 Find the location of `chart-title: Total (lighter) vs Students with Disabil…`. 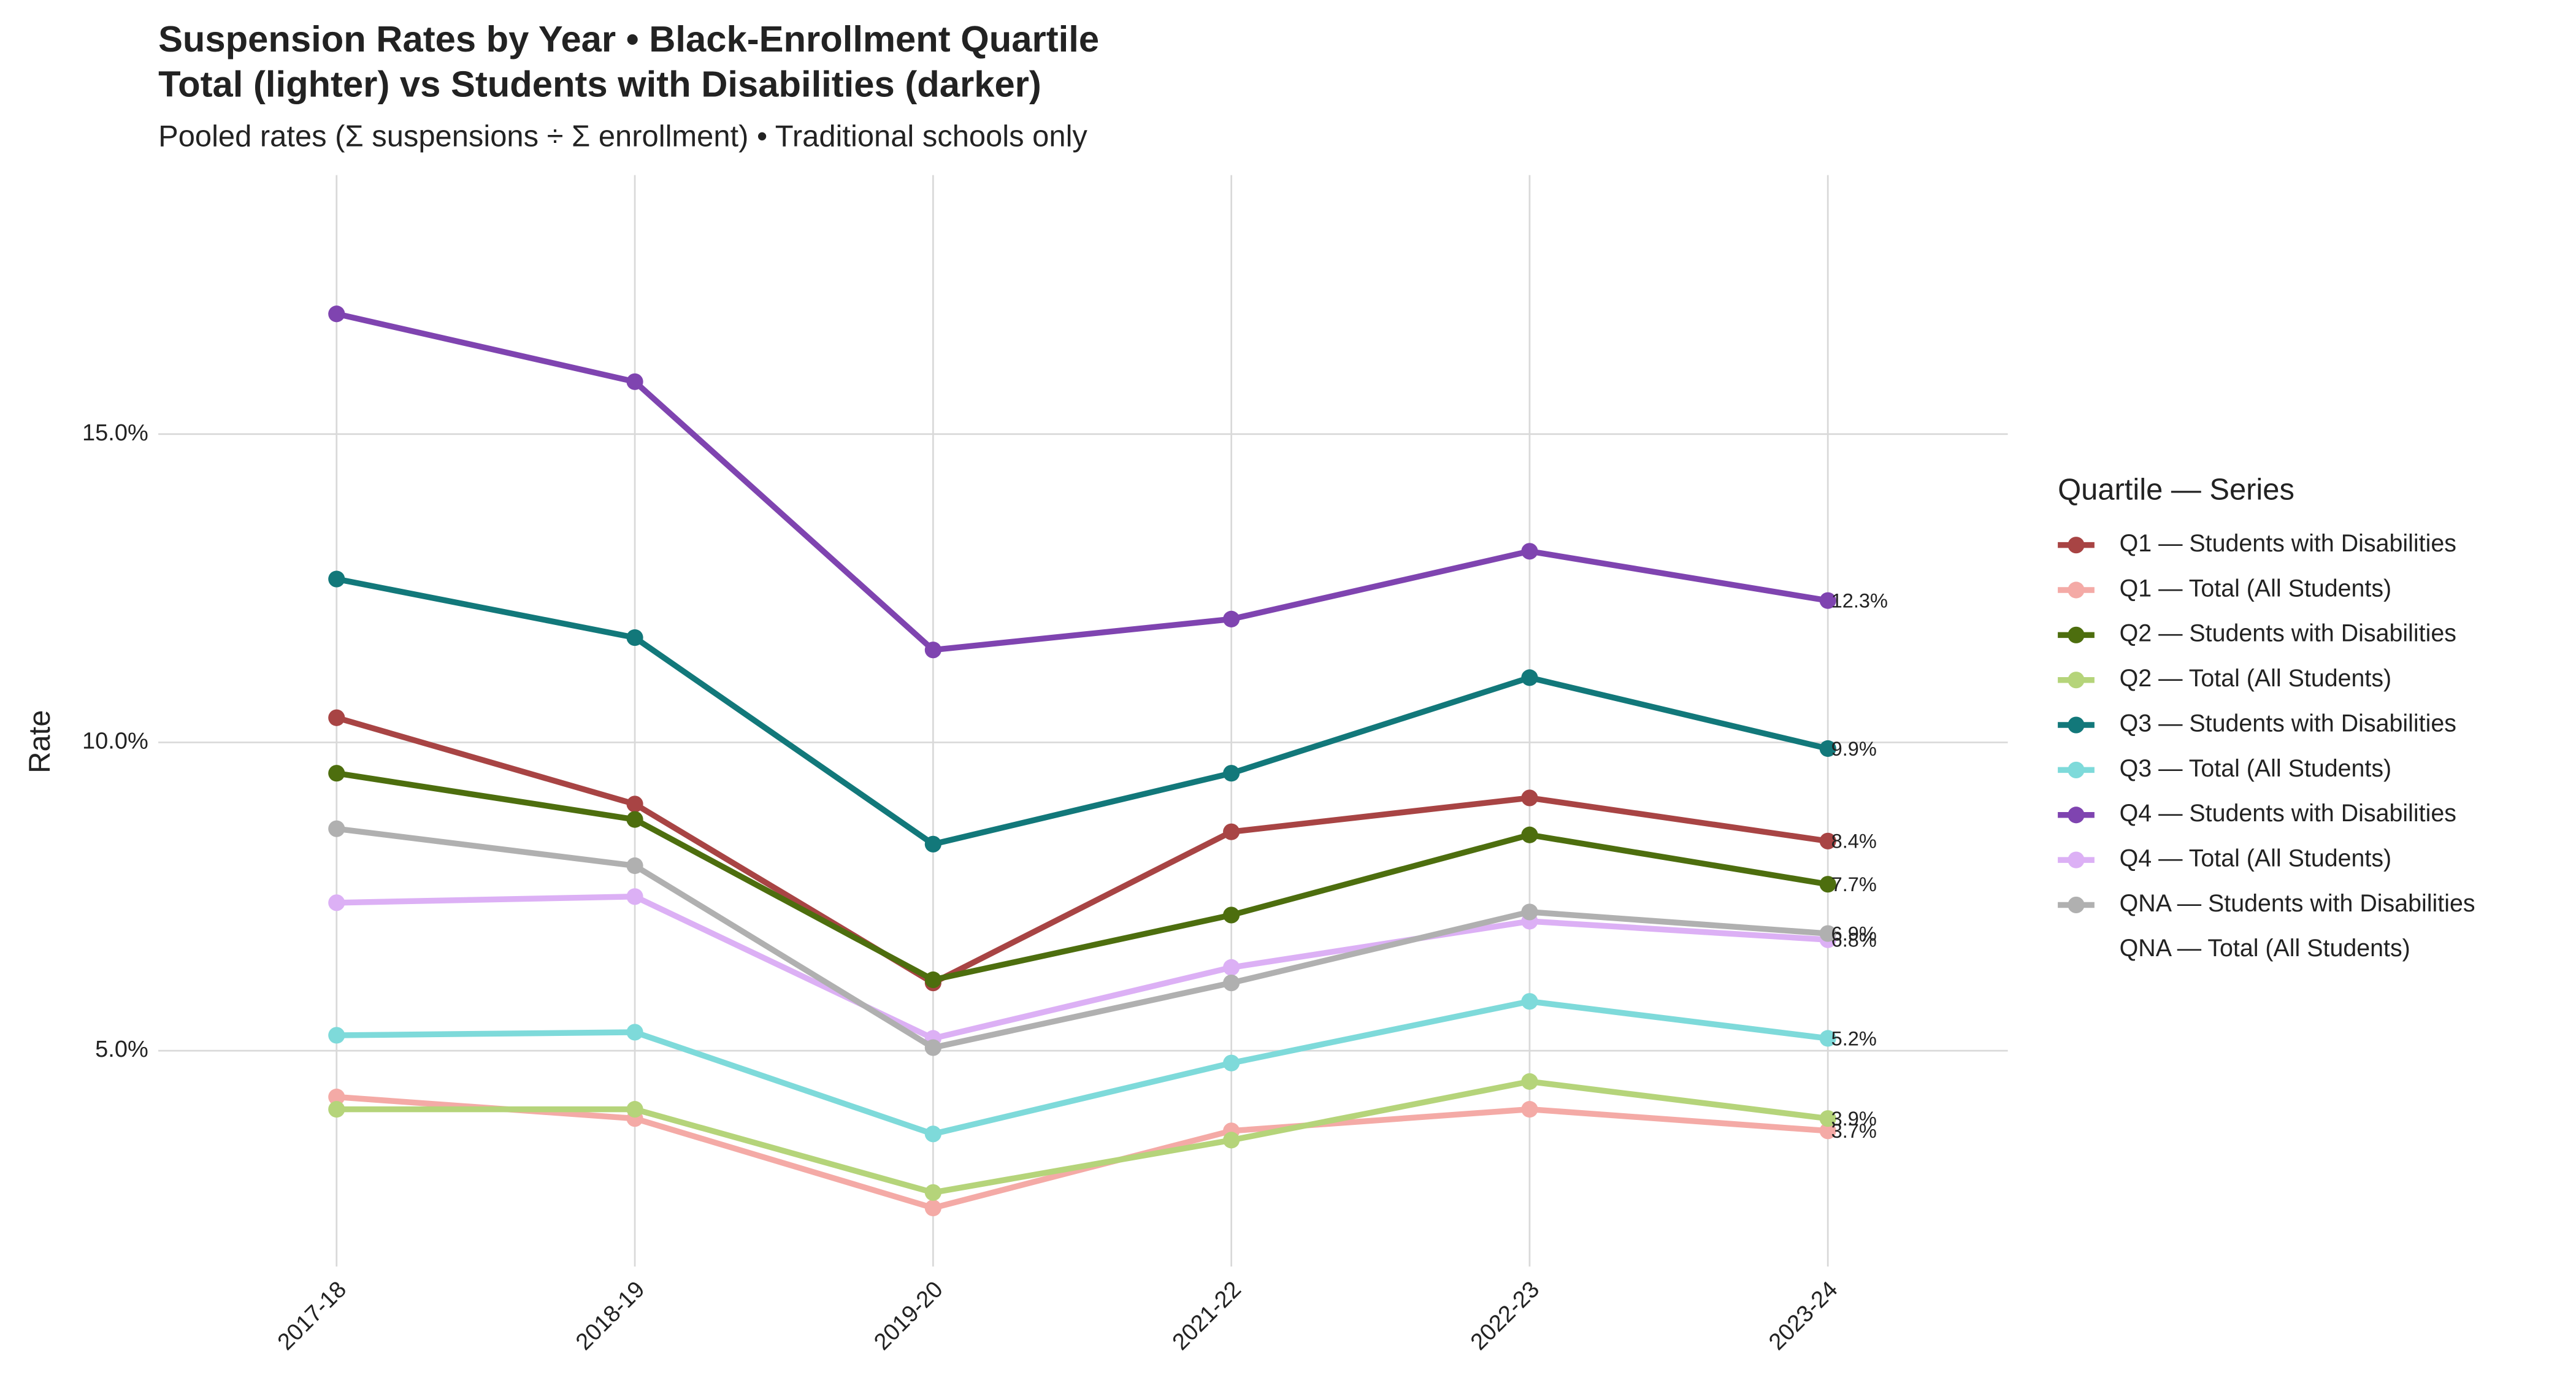

chart-title: Total (lighter) vs Students with Disabil… is located at coordinates (599, 83).